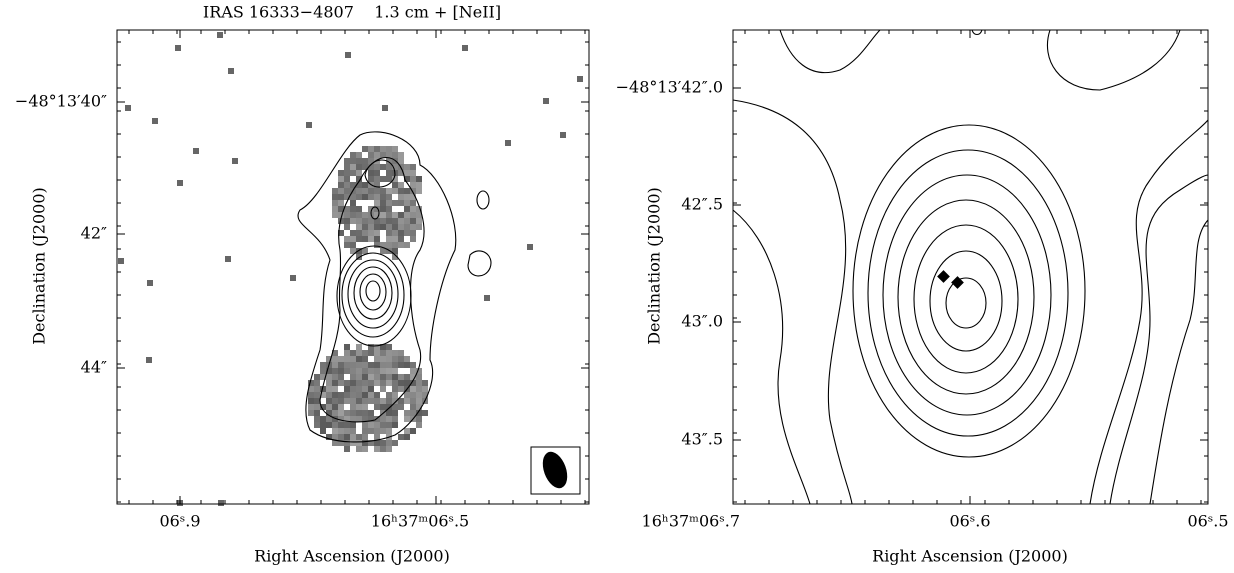 The image size is (1234, 573). I want to click on y-tick-label: 43″.5, so click(702, 439).